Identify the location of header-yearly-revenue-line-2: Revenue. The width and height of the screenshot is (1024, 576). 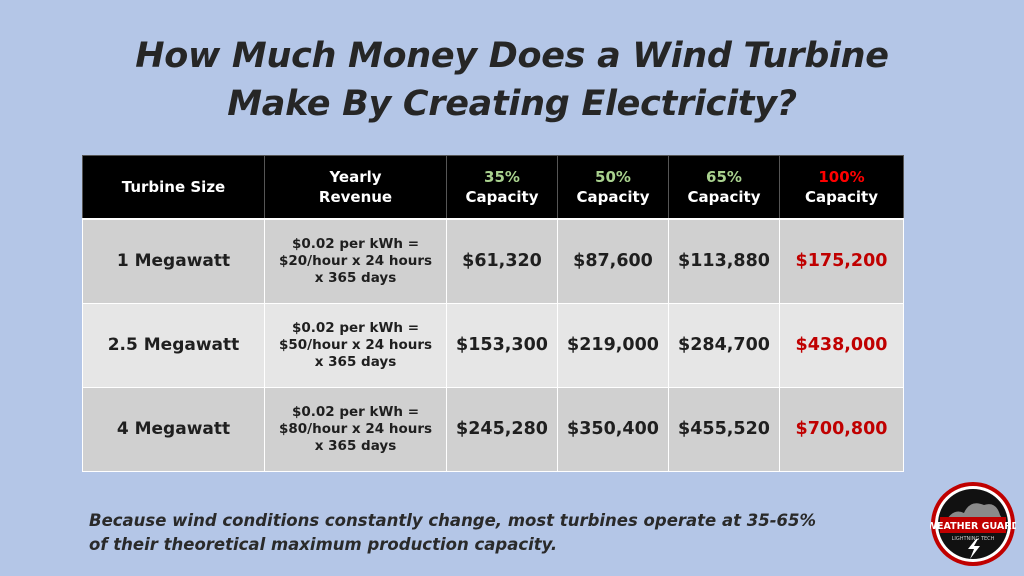
(355, 197).